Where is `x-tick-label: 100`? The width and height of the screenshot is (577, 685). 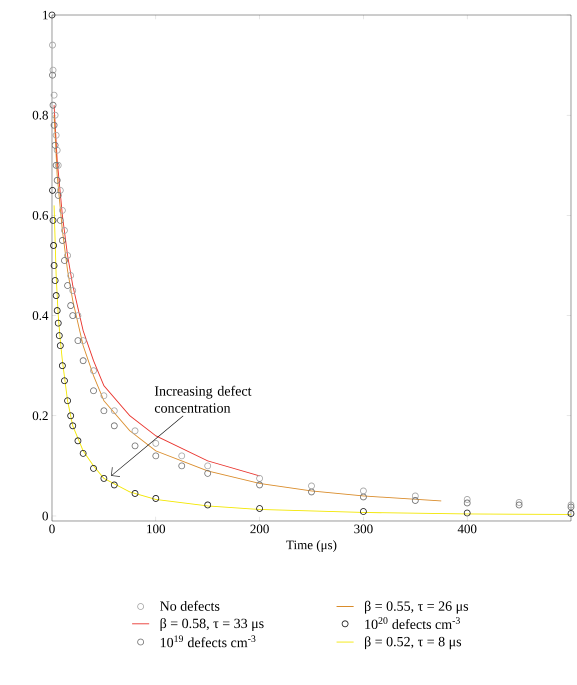 x-tick-label: 100 is located at coordinates (156, 529).